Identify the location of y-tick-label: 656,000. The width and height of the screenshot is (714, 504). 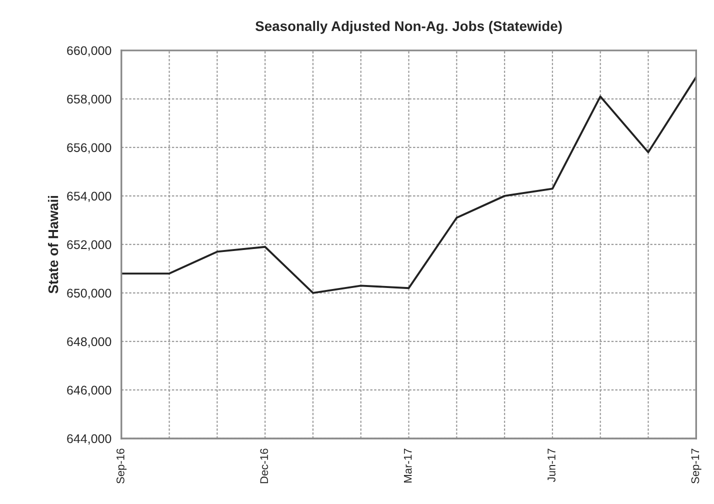
(89, 148).